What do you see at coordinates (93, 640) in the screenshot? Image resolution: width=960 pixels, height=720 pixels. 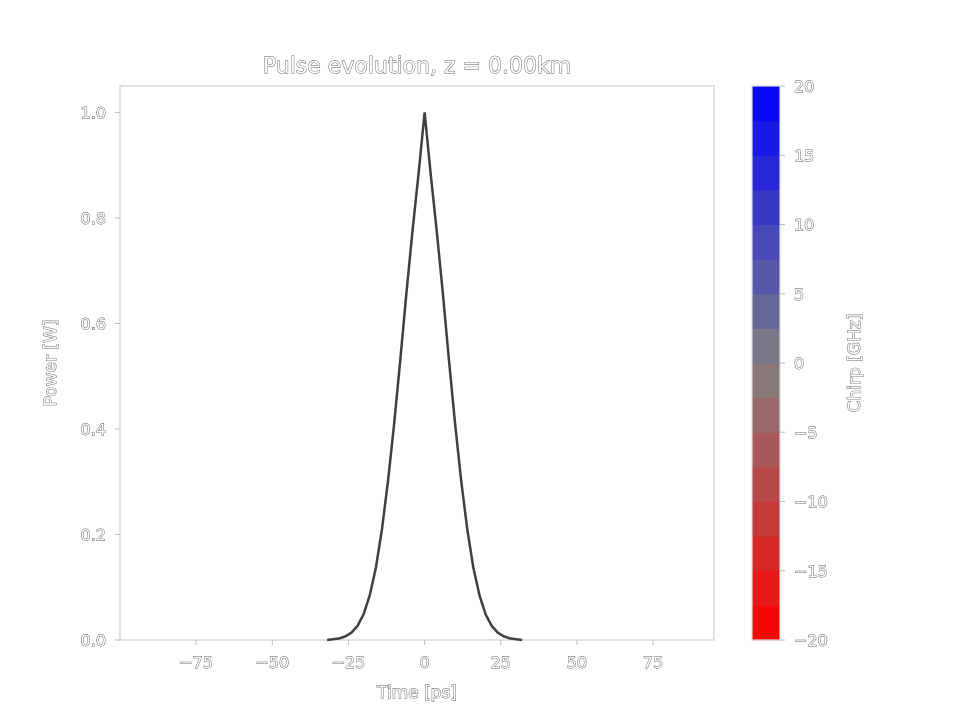 I see `y-tick-label: 0.0` at bounding box center [93, 640].